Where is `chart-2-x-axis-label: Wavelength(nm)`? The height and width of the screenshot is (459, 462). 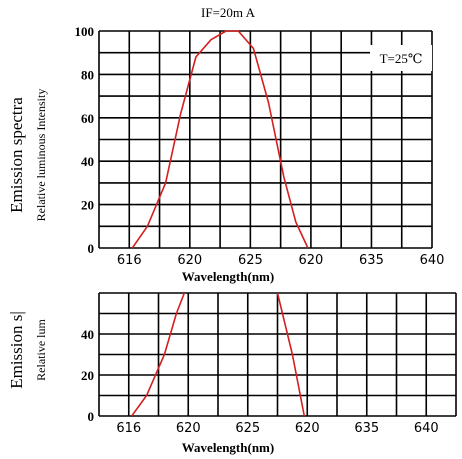
chart-2-x-axis-label: Wavelength(nm) is located at coordinates (228, 447).